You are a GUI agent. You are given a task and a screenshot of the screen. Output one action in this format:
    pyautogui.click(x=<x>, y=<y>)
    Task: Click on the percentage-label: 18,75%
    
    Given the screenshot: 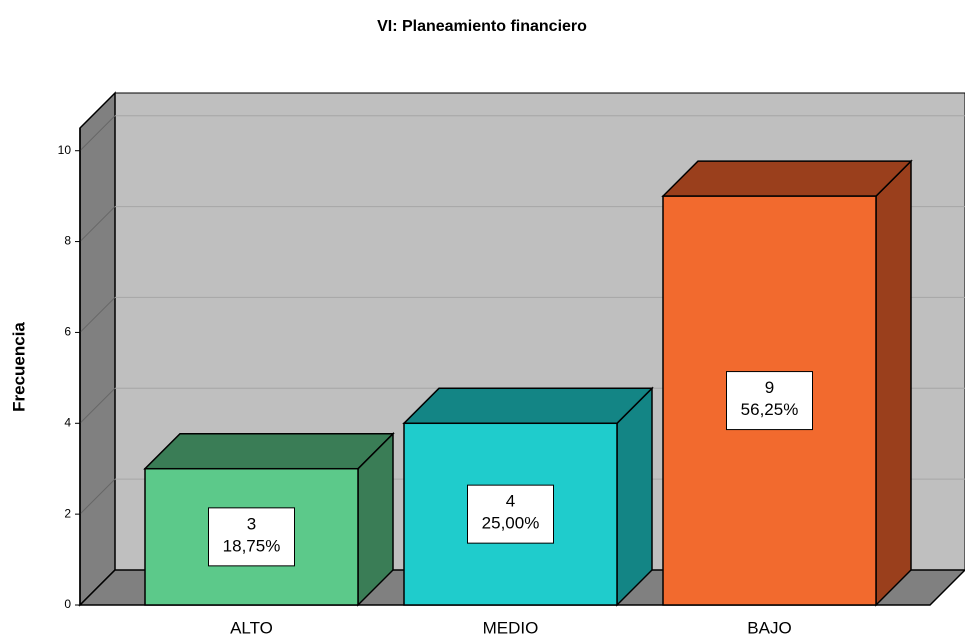 What is the action you would take?
    pyautogui.click(x=252, y=545)
    